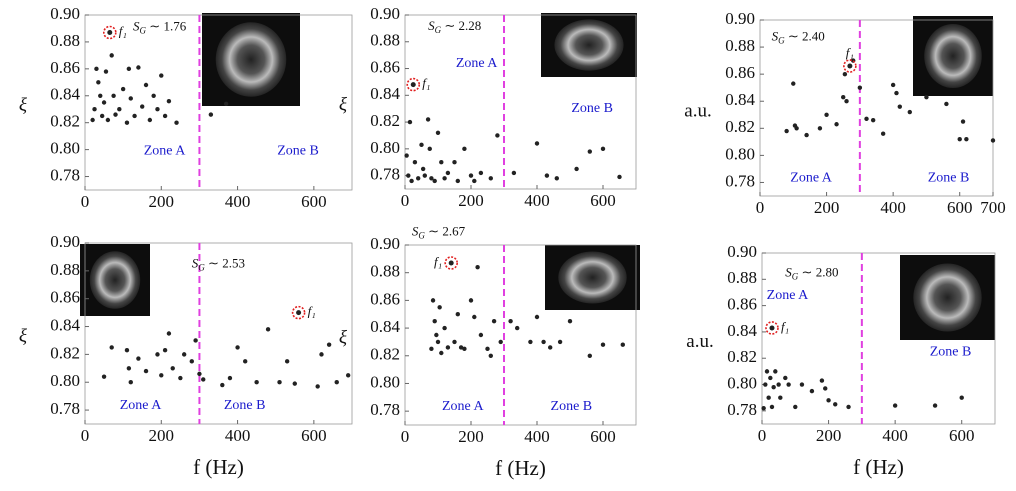 The image size is (1016, 491). I want to click on x-tick-label: 600, so click(962, 435).